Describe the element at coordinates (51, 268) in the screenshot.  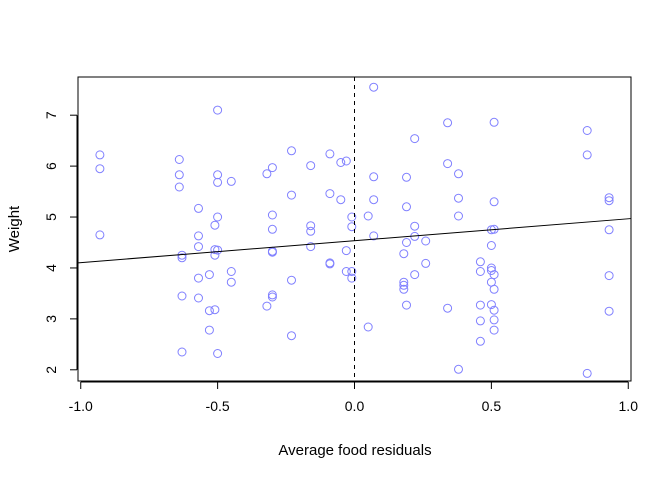
I see `y-tick-label: 4` at that location.